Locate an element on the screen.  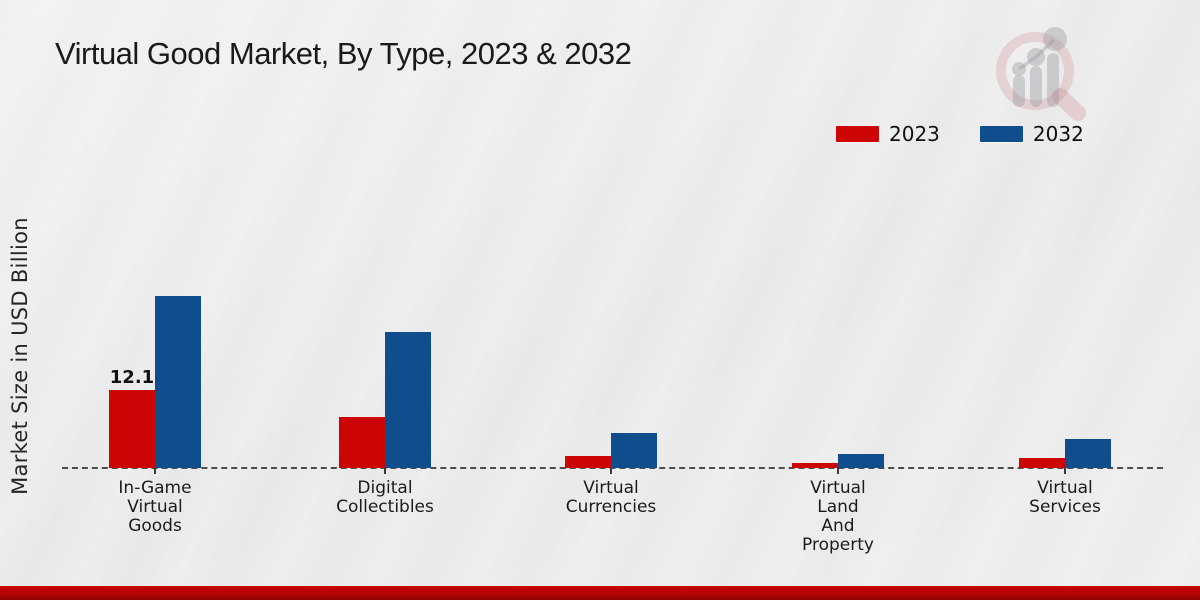
category-label-virtual-services: Virtual Services is located at coordinates (1065, 497).